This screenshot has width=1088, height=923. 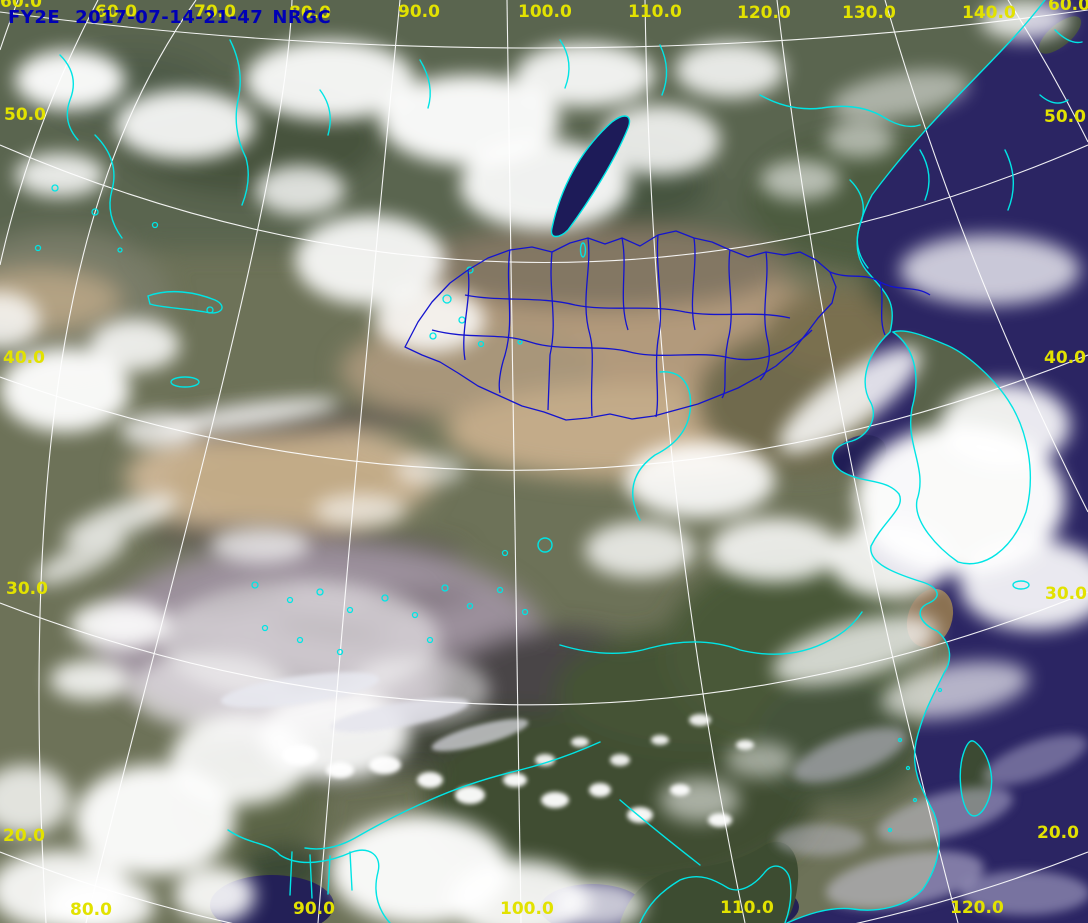 What do you see at coordinates (24, 358) in the screenshot?
I see `grid-label-lat-40-left: 40.0` at bounding box center [24, 358].